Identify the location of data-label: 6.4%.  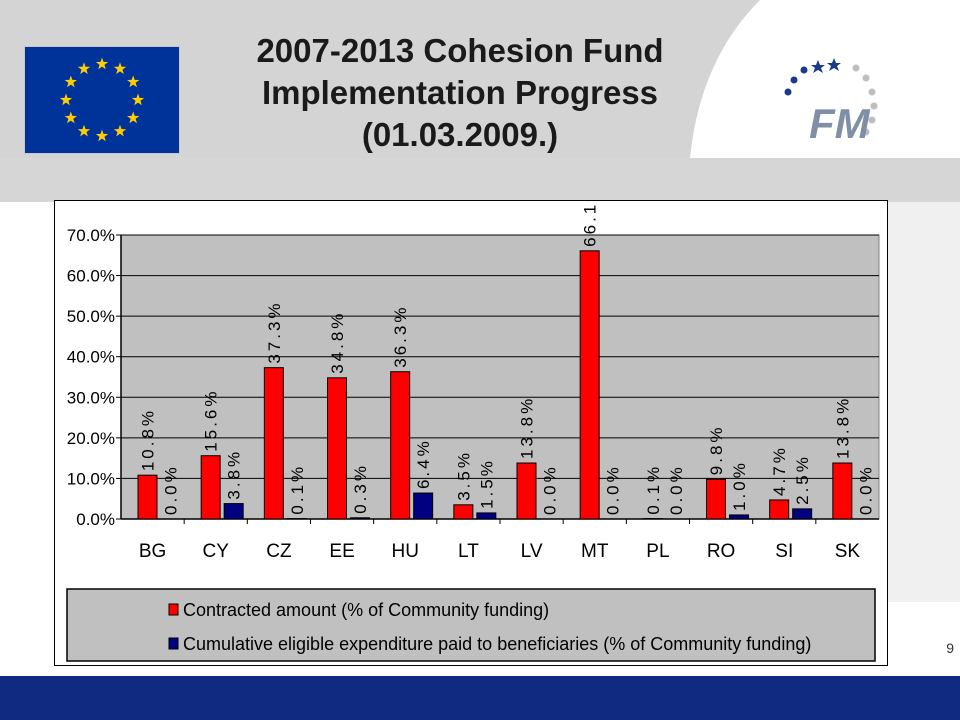
(423, 463).